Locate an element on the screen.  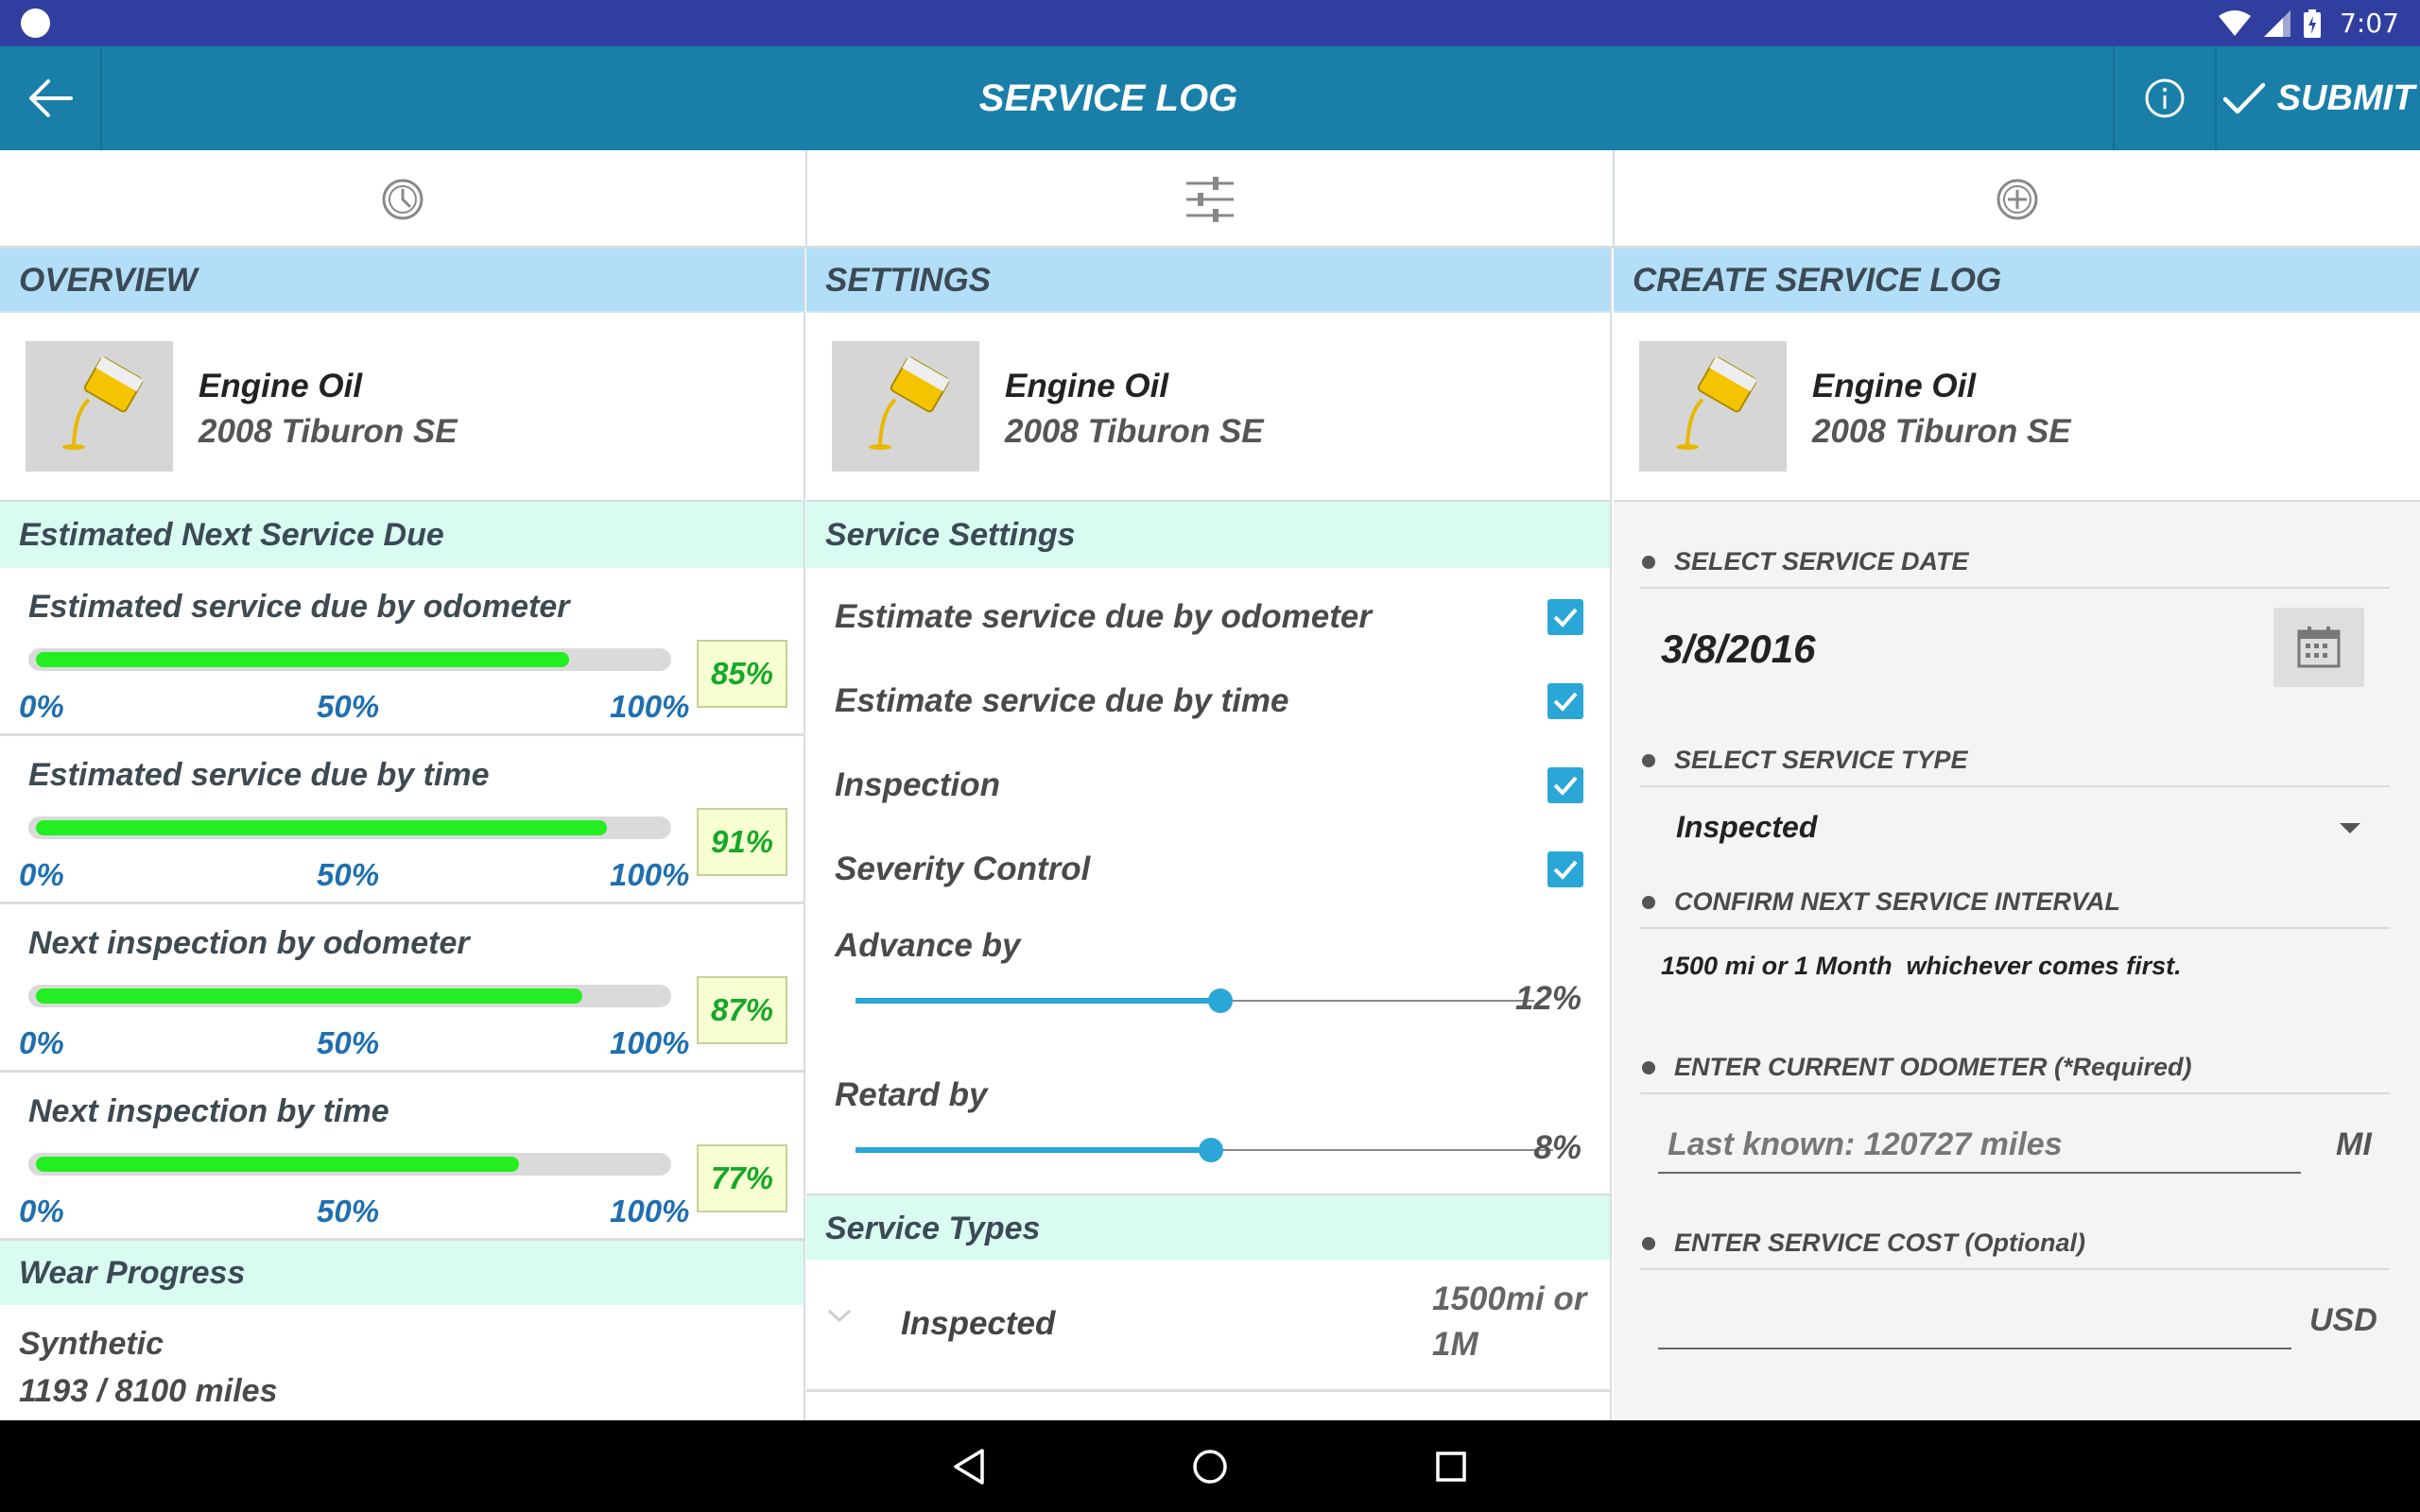
progress-label: Estimated service due by time is located at coordinates (259, 775).